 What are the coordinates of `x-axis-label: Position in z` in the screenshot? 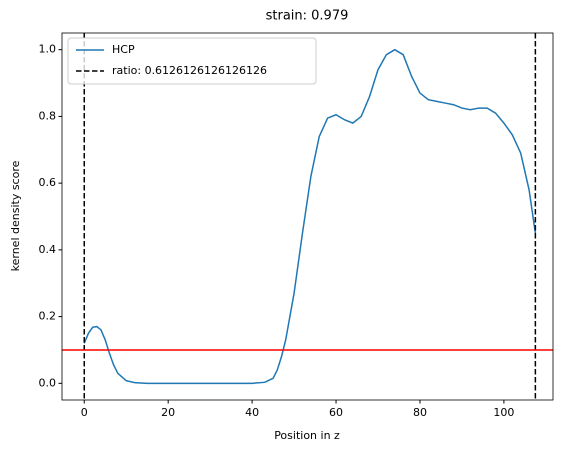 It's located at (307, 435).